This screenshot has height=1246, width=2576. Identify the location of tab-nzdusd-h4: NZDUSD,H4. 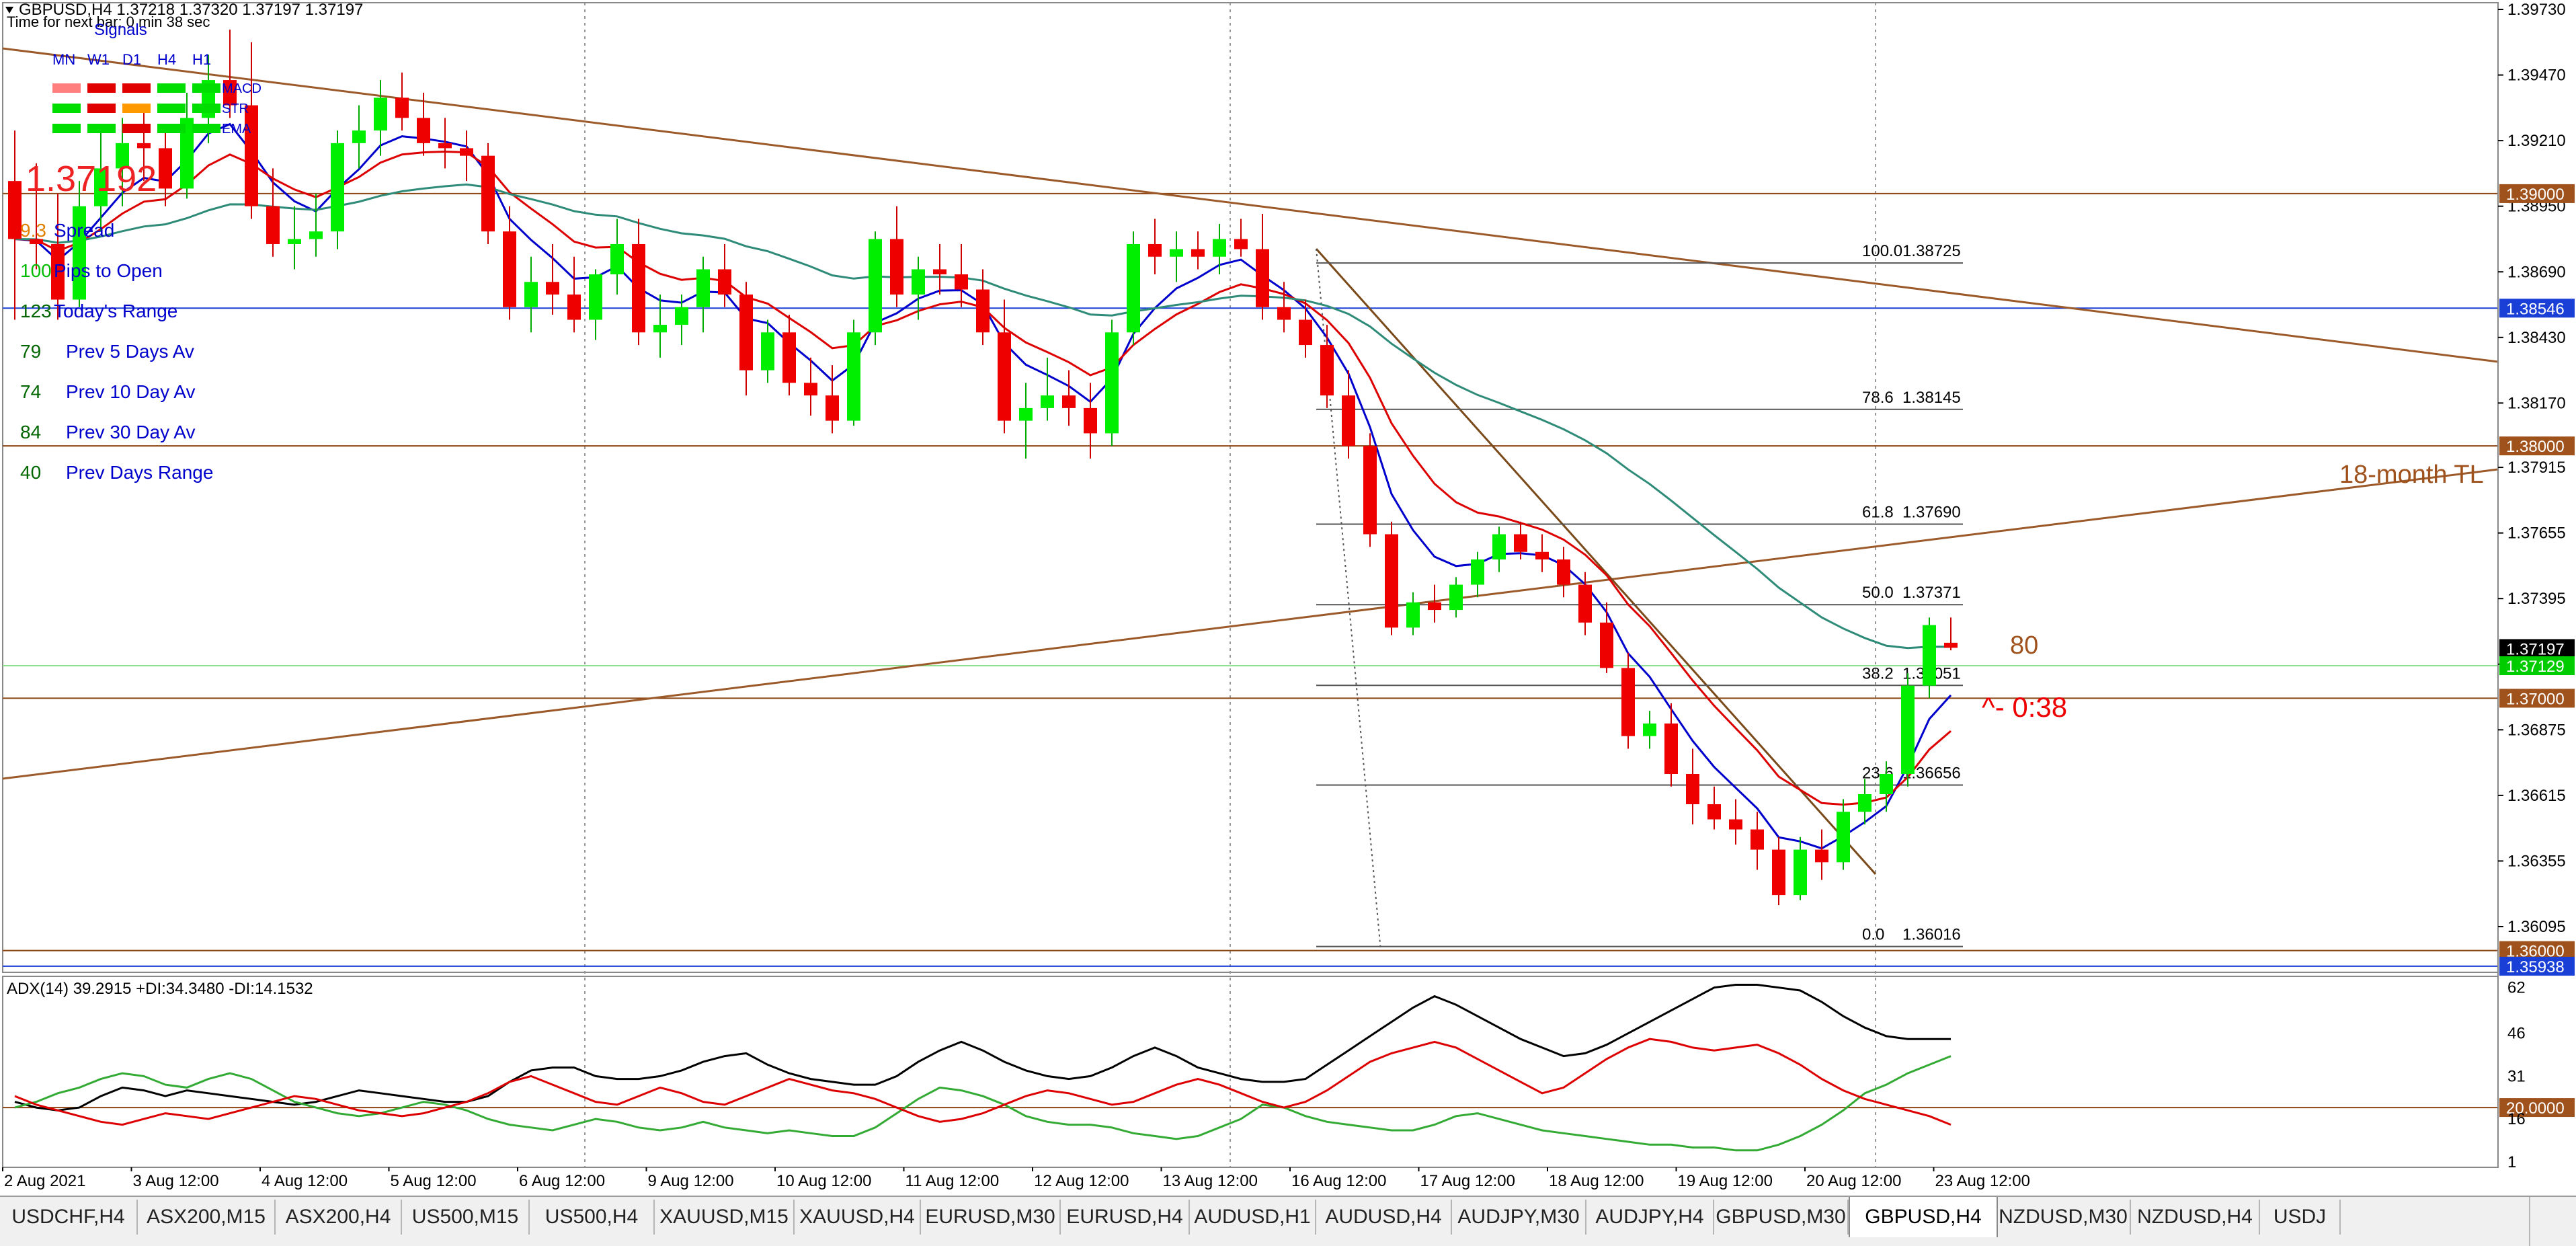
(2195, 1217).